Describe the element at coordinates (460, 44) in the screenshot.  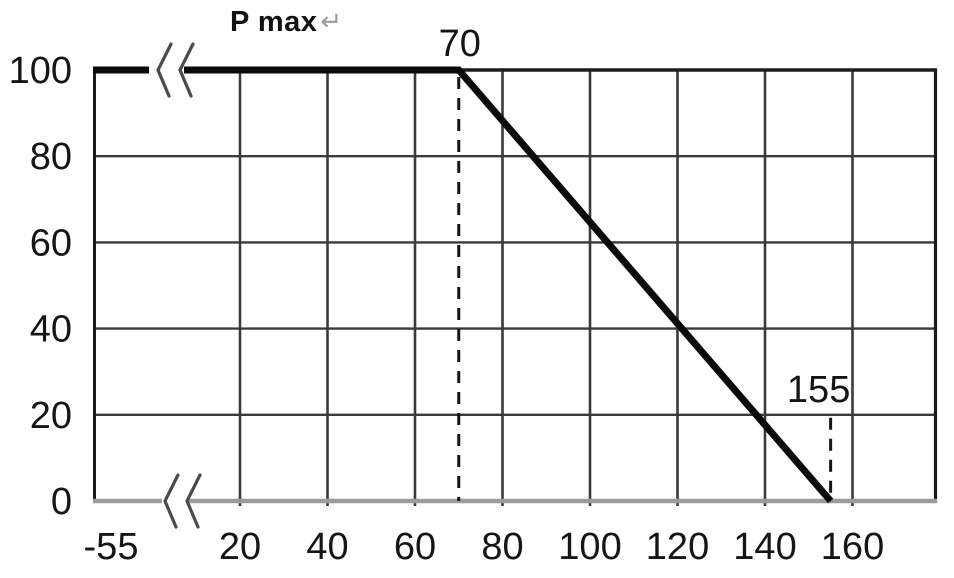
I see `annotation-label: 70` at that location.